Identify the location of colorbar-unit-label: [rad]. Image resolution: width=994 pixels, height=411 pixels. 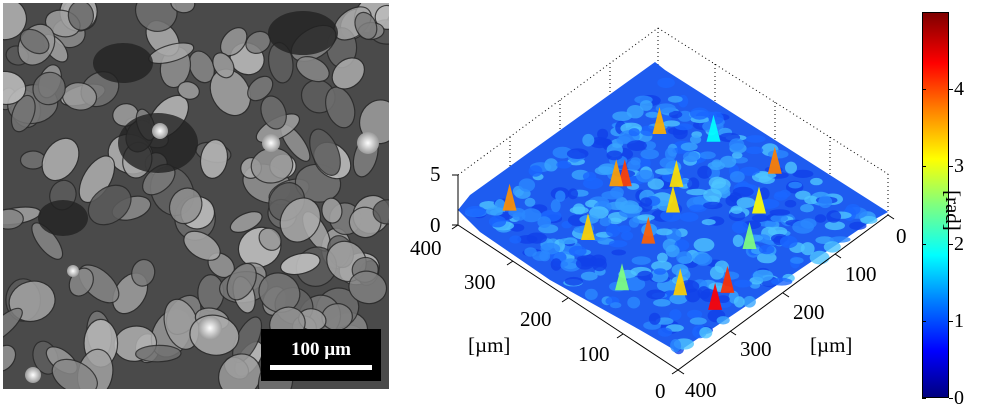
(953, 210).